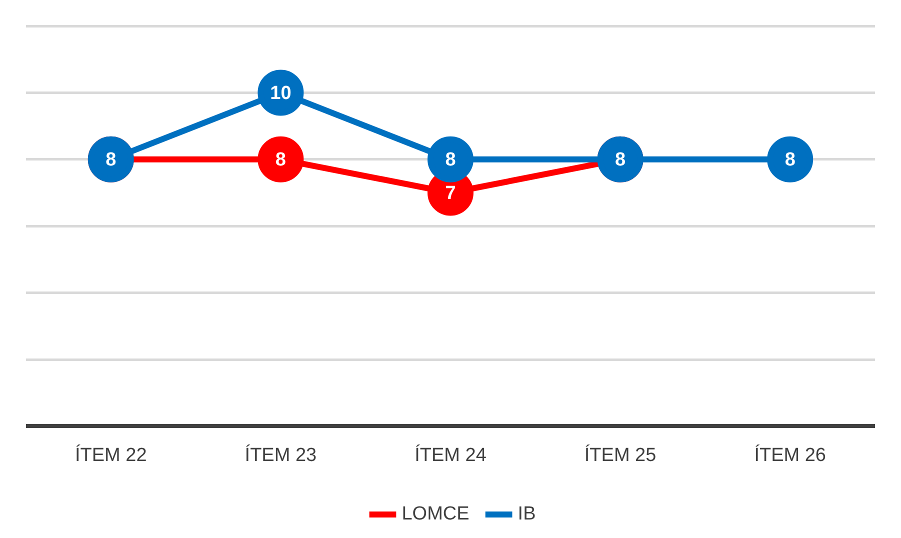 This screenshot has width=901, height=538. I want to click on data-label: 7, so click(450, 193).